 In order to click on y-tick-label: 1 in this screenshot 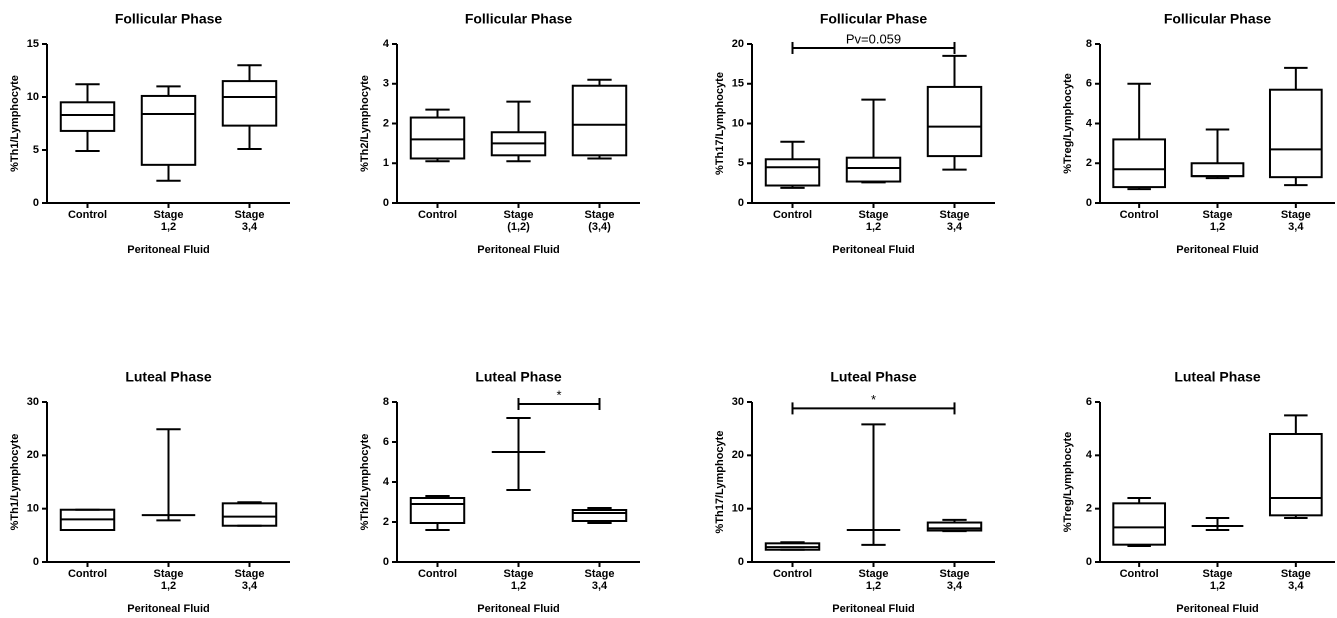, I will do `click(386, 163)`.